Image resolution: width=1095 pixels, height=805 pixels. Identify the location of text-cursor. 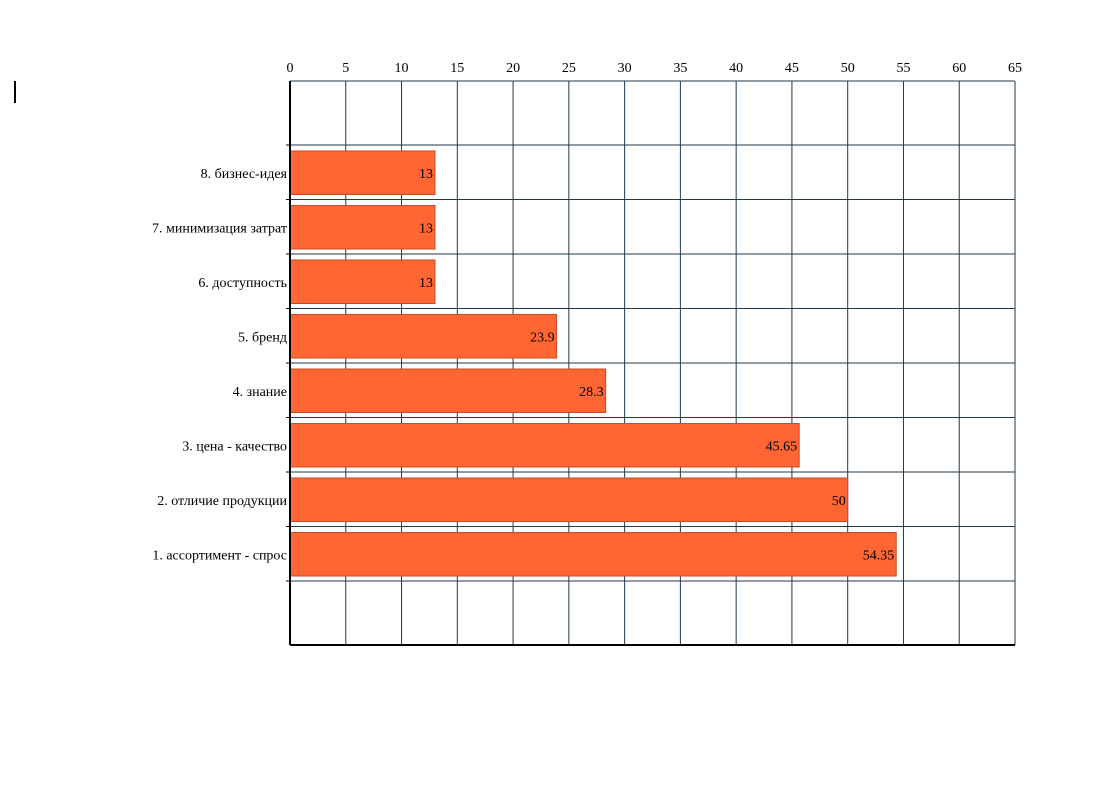
(15, 92).